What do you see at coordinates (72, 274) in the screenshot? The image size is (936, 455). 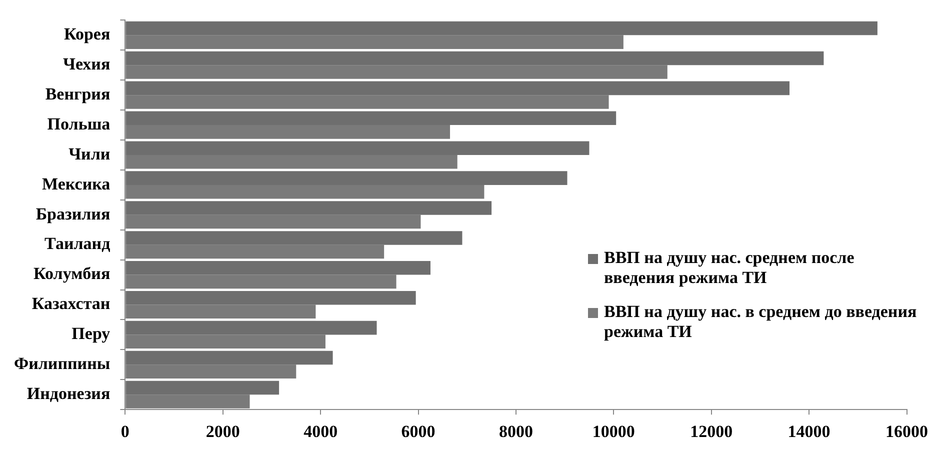 I see `y-tick-label: Колумбия` at bounding box center [72, 274].